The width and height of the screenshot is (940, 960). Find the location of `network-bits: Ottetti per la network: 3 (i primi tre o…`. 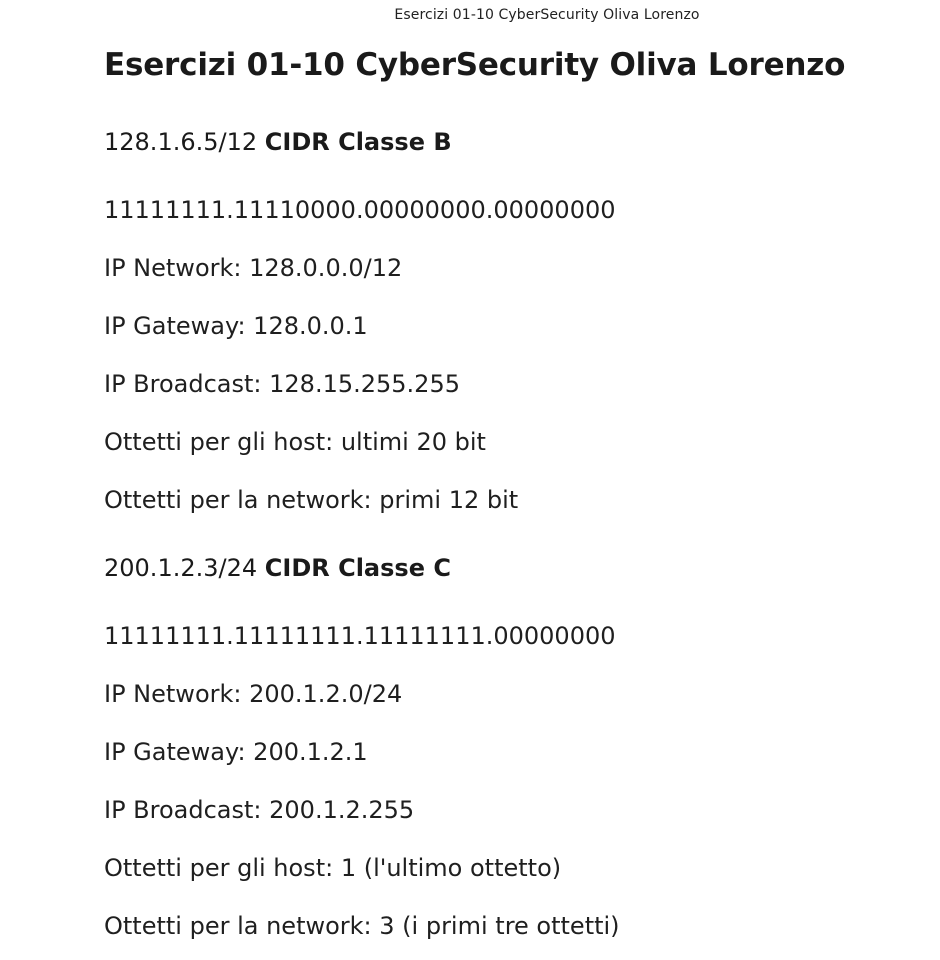

network-bits: Ottetti per la network: 3 (i primi tre o… is located at coordinates (362, 926).